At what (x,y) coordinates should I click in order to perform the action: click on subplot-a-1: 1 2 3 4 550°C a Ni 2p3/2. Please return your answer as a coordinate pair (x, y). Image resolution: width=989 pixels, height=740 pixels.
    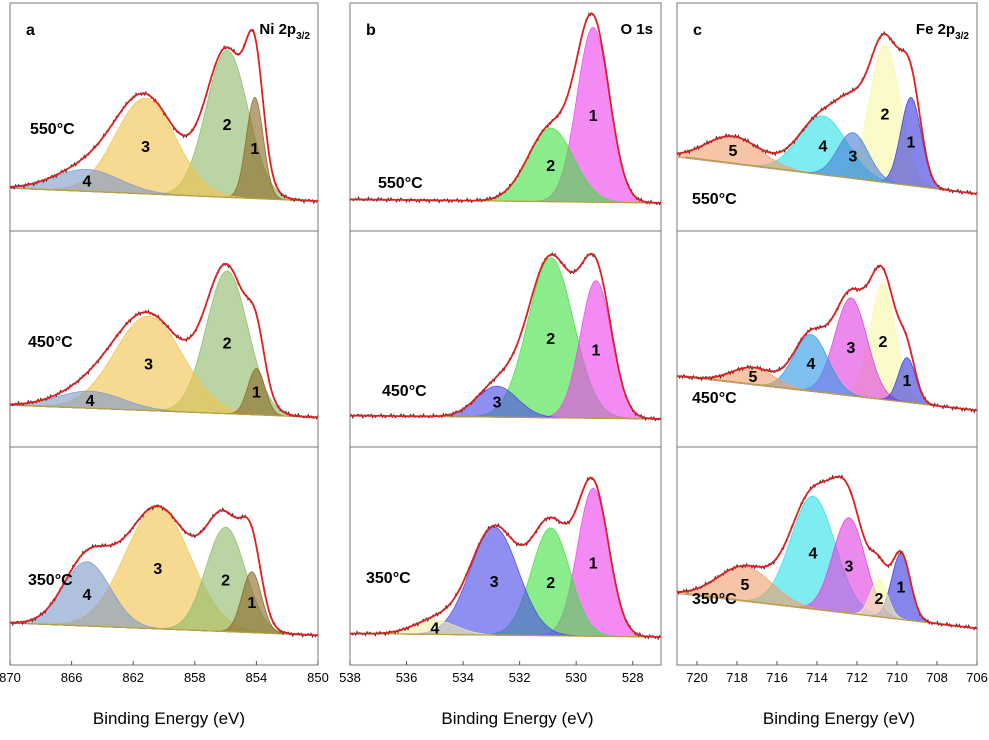
    Looking at the image, I should click on (164, 117).